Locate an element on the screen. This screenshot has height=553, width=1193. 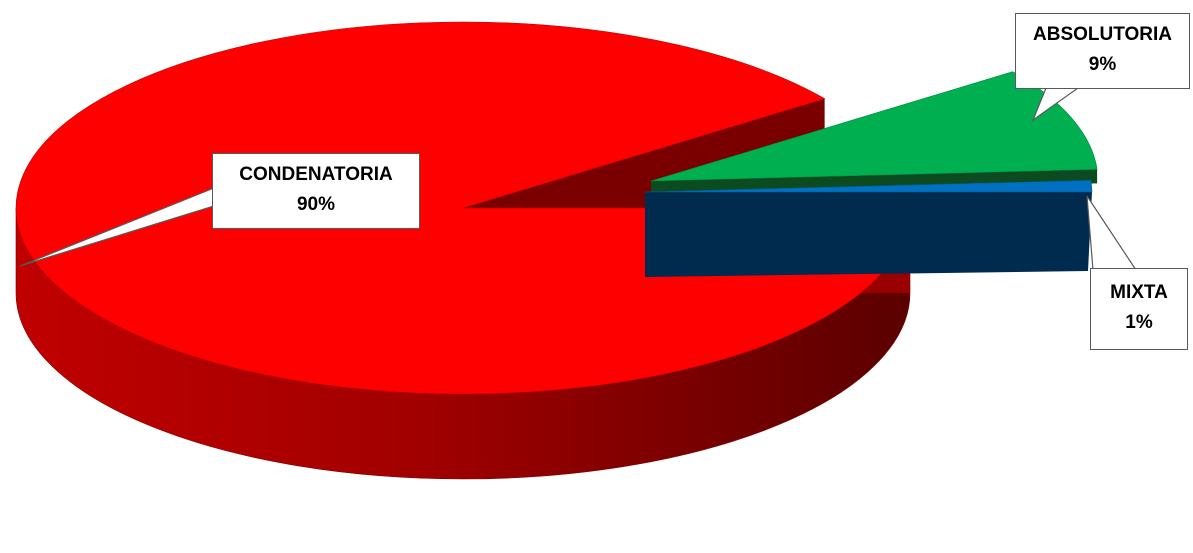
leader-line-mixta is located at coordinates (1112, 233).